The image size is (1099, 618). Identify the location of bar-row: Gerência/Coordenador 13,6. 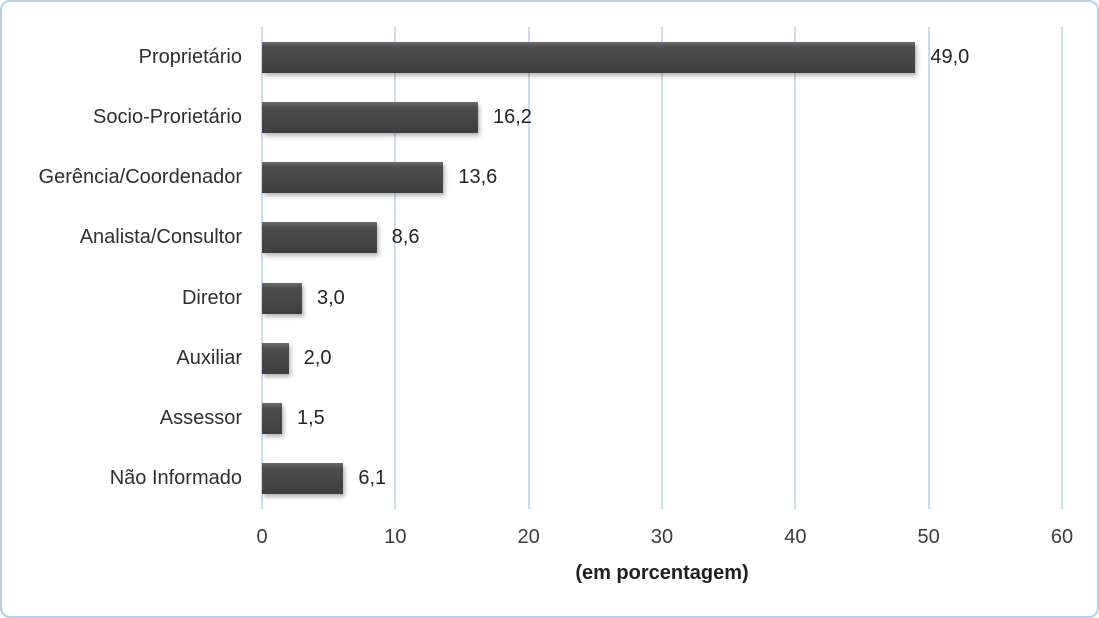
(550, 178).